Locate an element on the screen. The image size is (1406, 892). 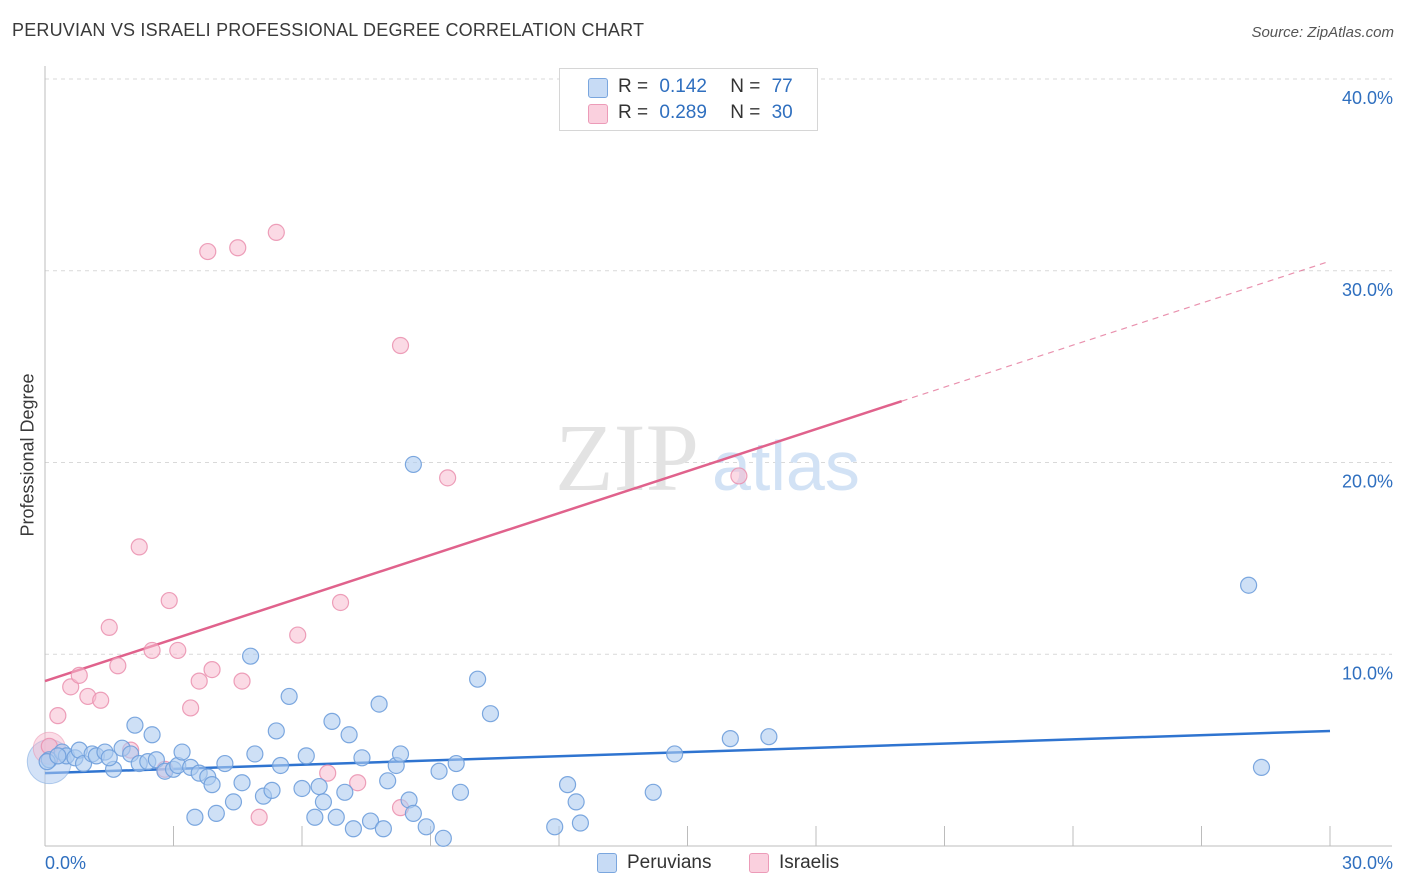
bottom-label-peruvians: Peruvians is located at coordinates (669, 862).